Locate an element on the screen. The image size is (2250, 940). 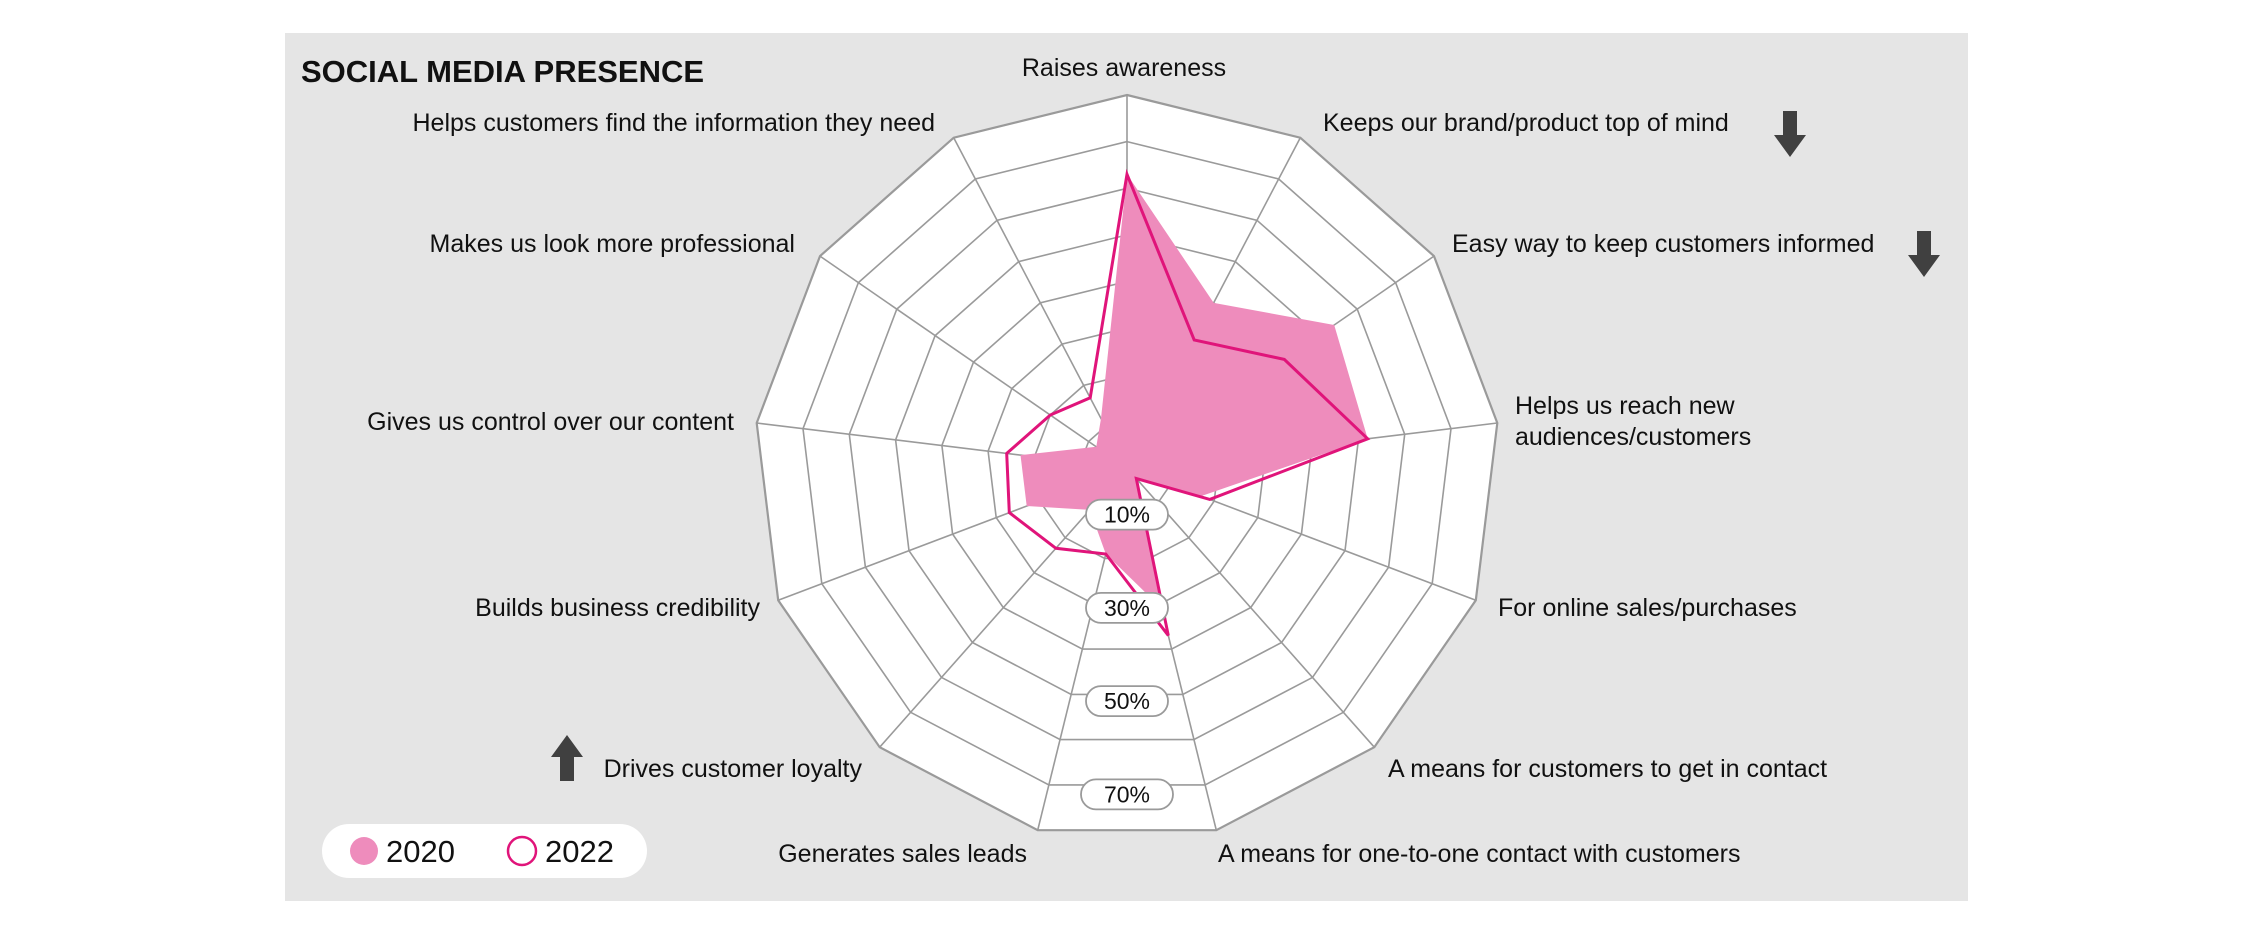
axis-label-line: audiences/customers is located at coordinates (1633, 437).